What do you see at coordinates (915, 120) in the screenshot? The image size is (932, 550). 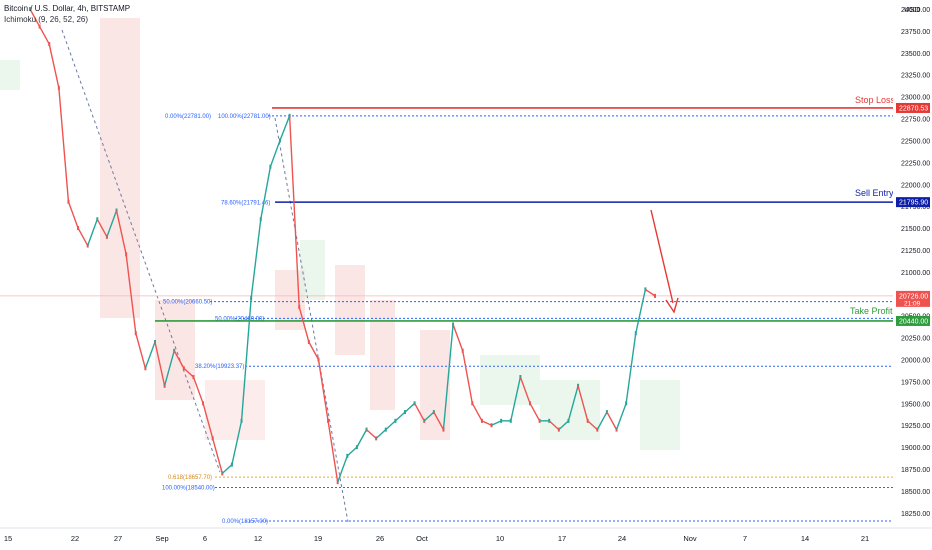 I see `y-tick-label-18: 22750.00` at bounding box center [915, 120].